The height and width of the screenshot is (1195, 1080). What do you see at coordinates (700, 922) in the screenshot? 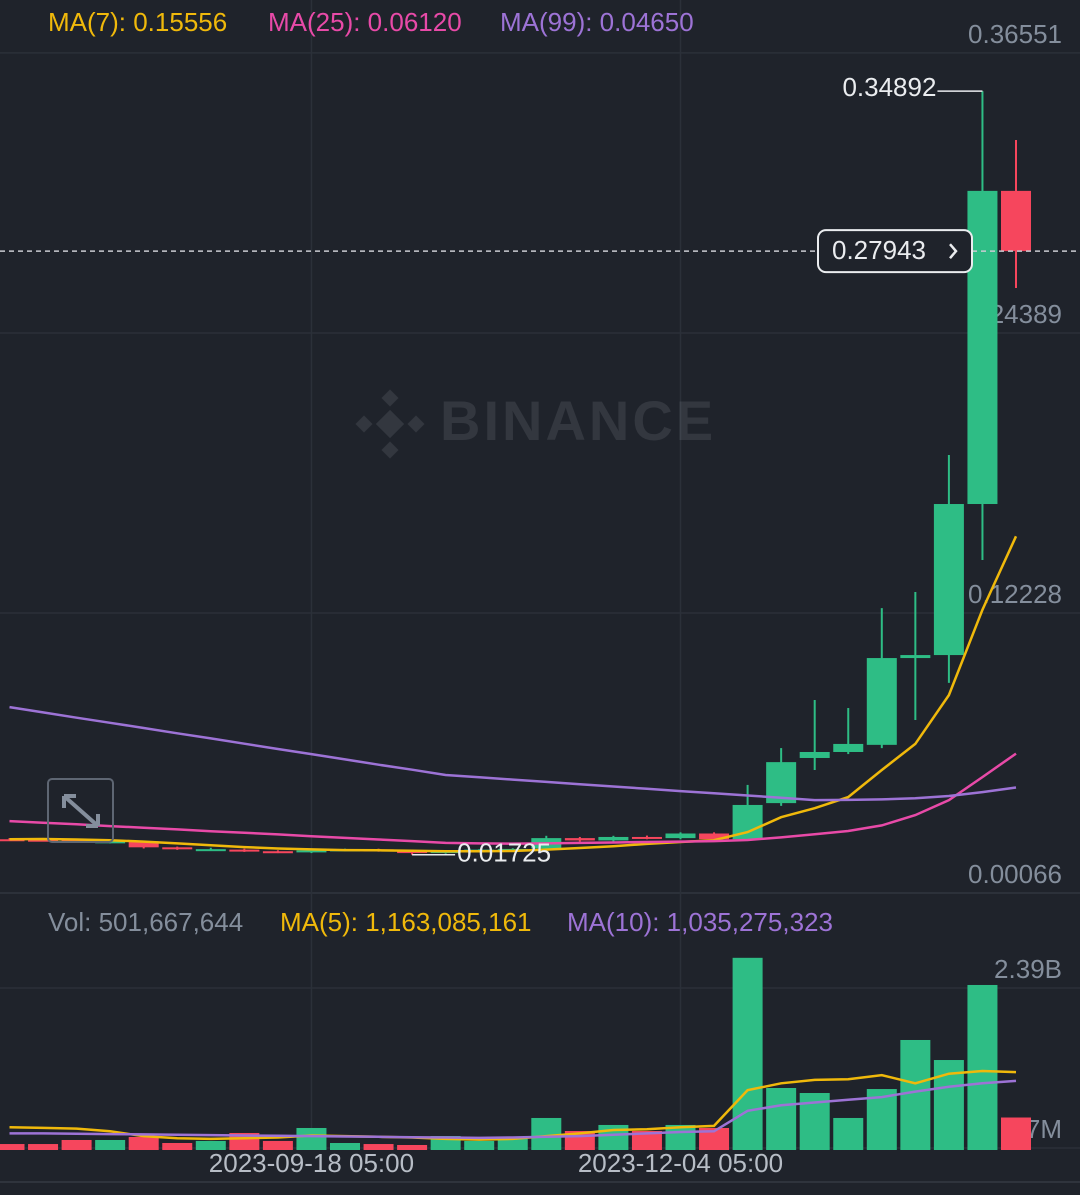
I see `volume-legend: MA(10): 1,035,275,323` at bounding box center [700, 922].